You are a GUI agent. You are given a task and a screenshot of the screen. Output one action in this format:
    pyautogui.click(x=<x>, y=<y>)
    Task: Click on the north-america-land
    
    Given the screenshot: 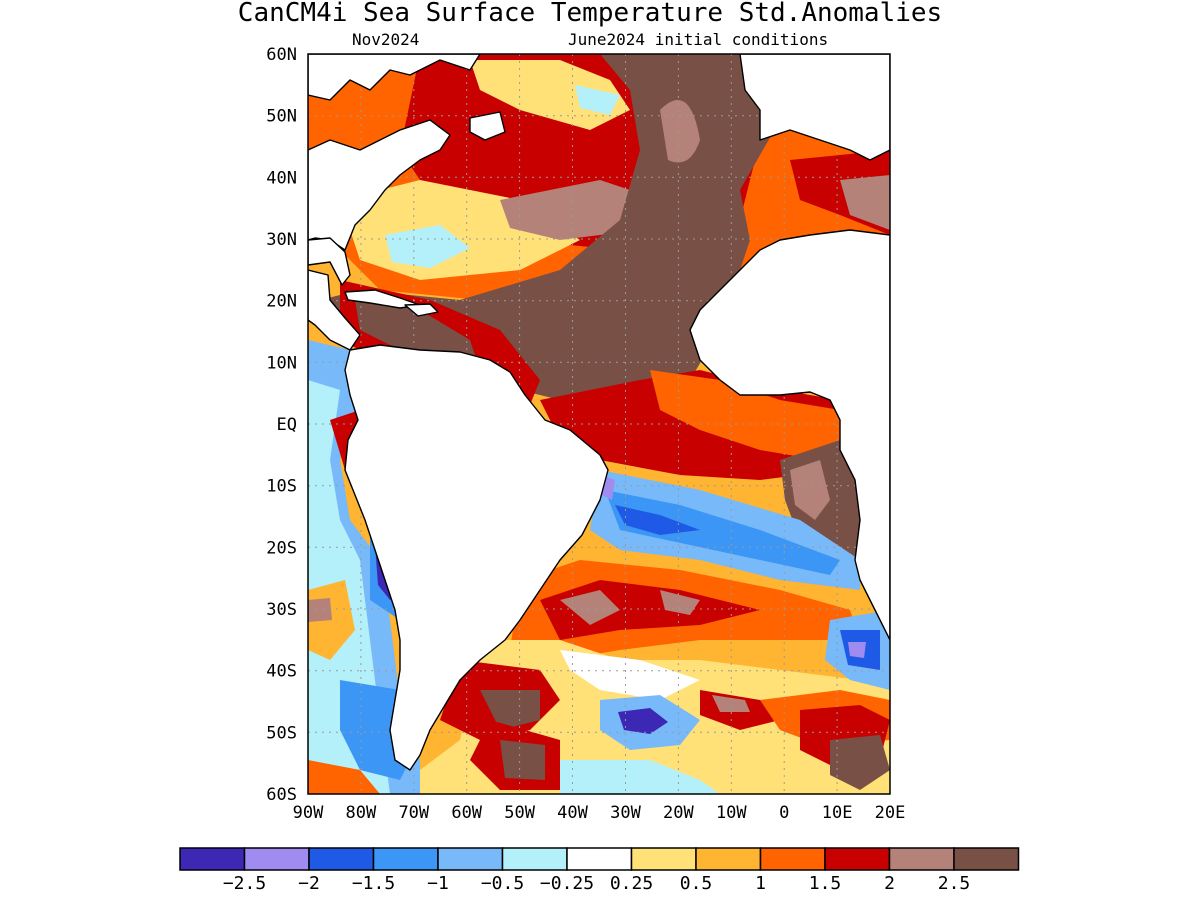 What is the action you would take?
    pyautogui.click(x=394, y=77)
    